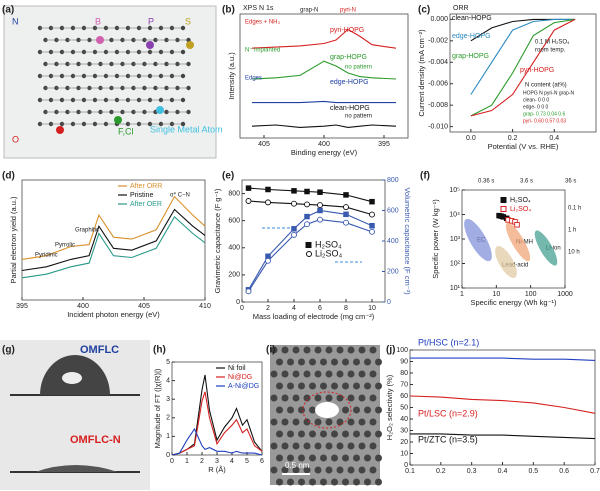  What do you see at coordinates (297, 465) in the screenshot?
I see `scale-label: 0.5 nm` at bounding box center [297, 465].